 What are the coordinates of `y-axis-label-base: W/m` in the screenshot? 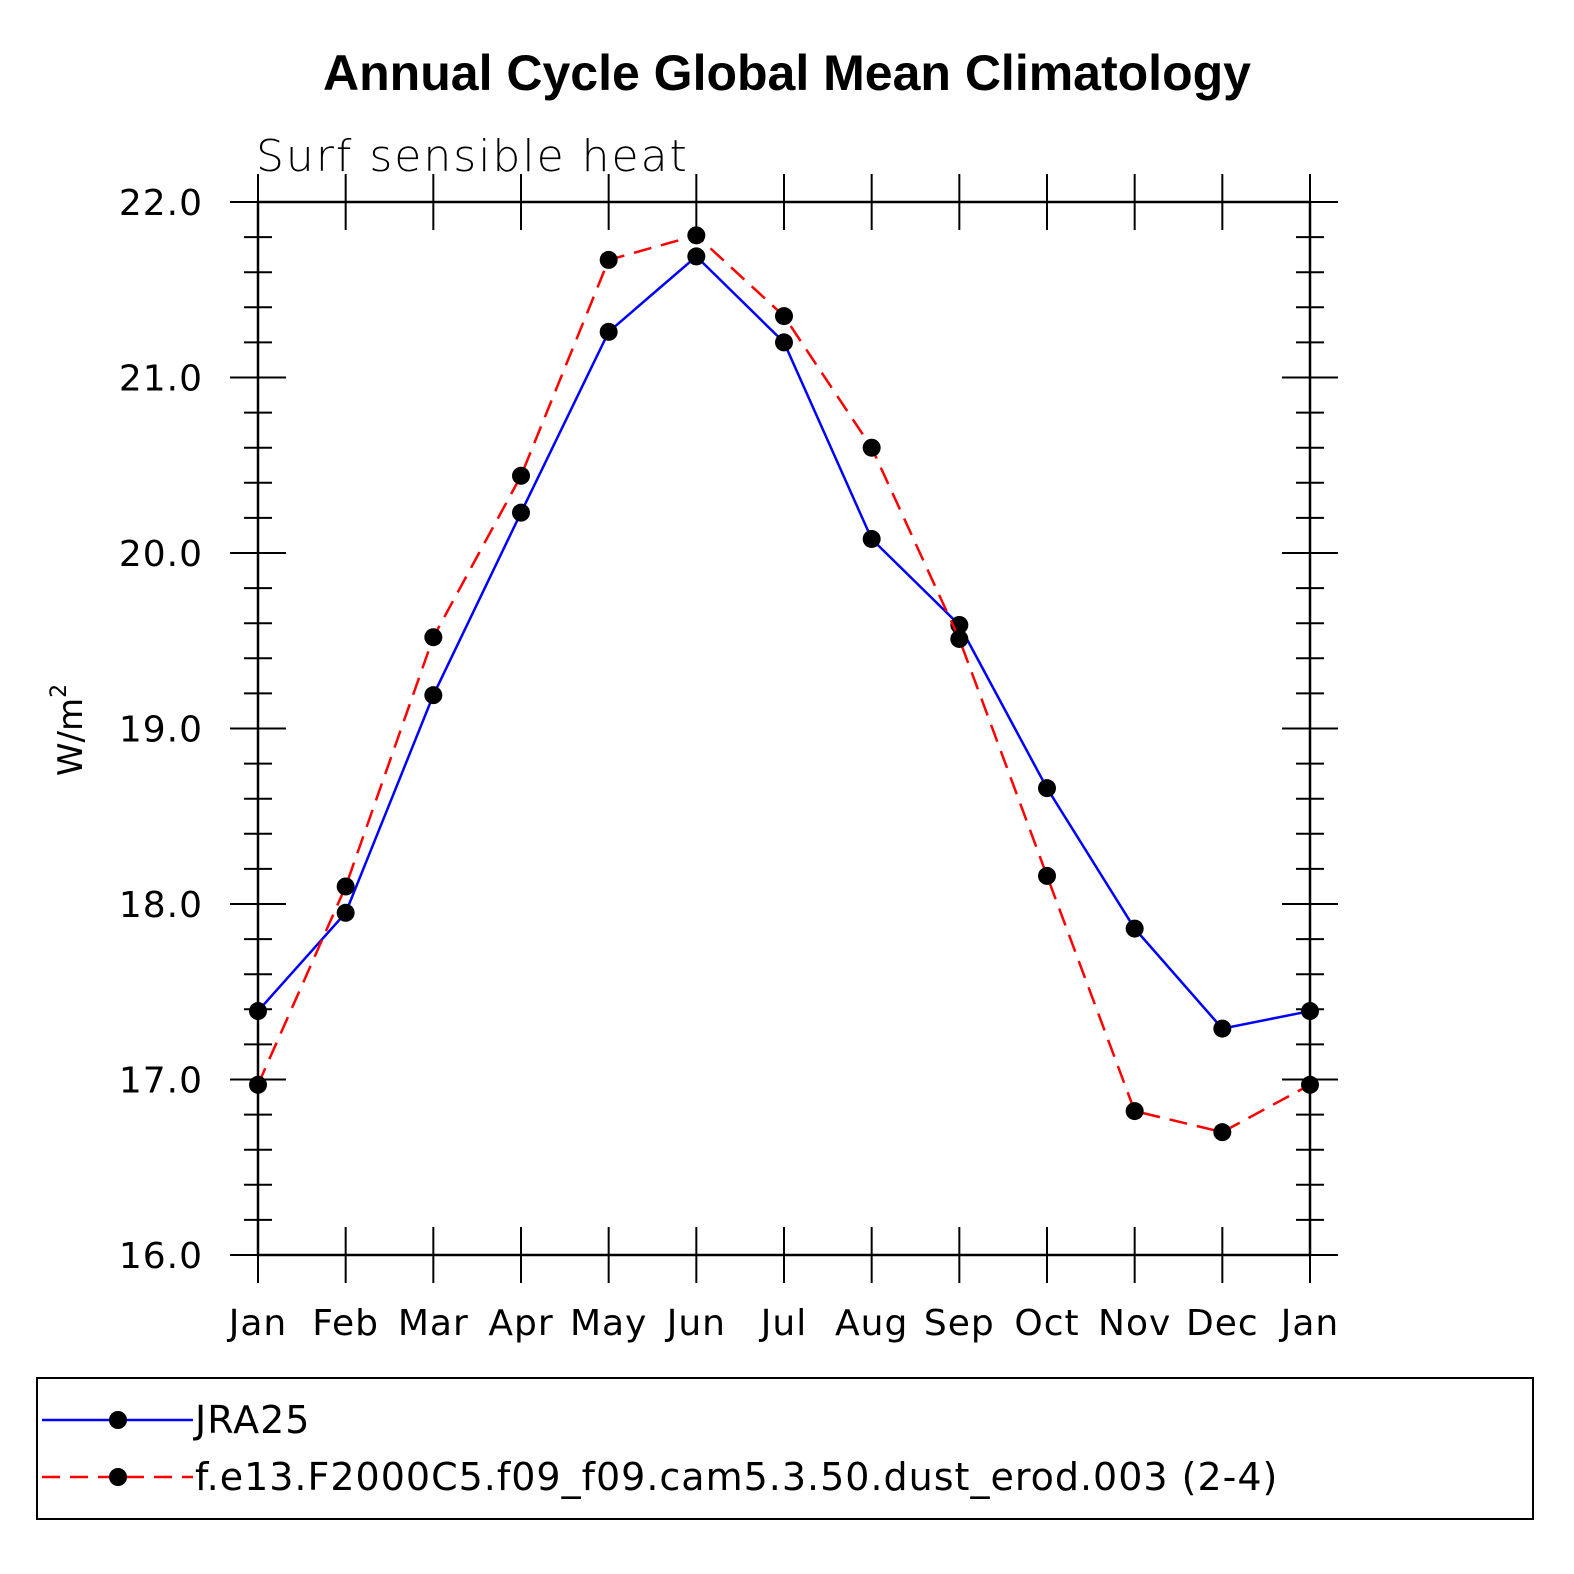 It's located at (71, 737).